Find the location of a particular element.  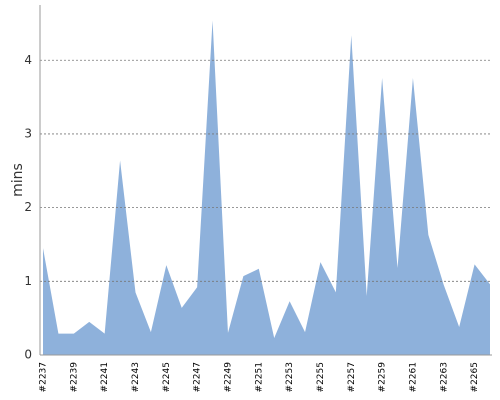

y-tick-label: 2 is located at coordinates (28, 207).